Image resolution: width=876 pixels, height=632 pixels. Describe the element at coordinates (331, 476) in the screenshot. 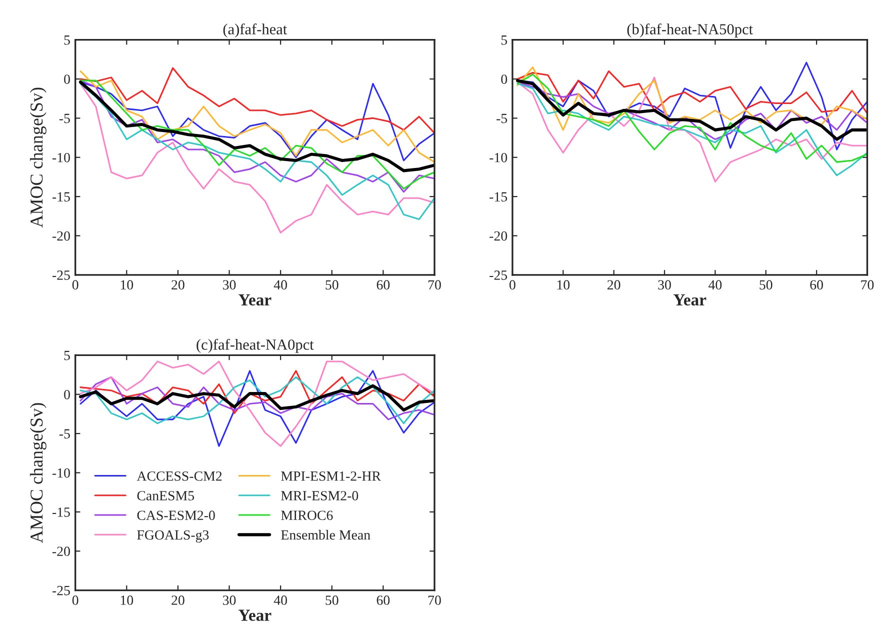

I see `legend-label: MPI-ESM1-2-HR` at that location.